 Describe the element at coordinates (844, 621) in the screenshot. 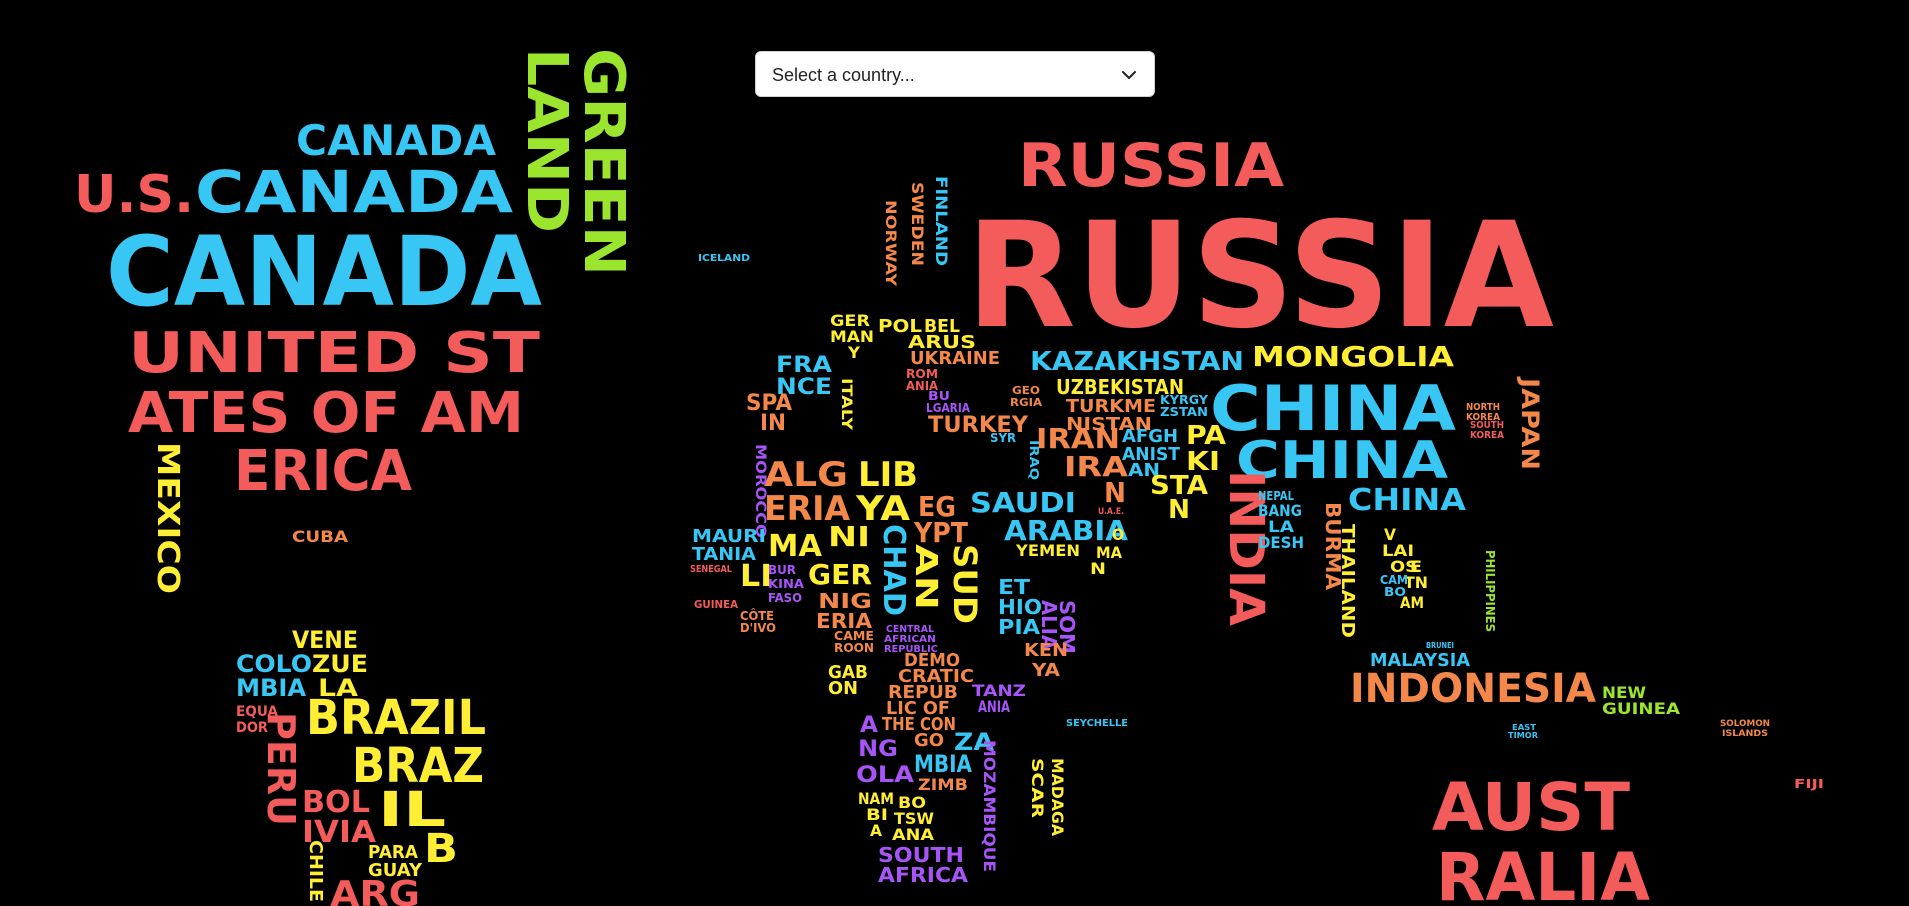

I see `country-label-nigeria-2: ERIA` at that location.